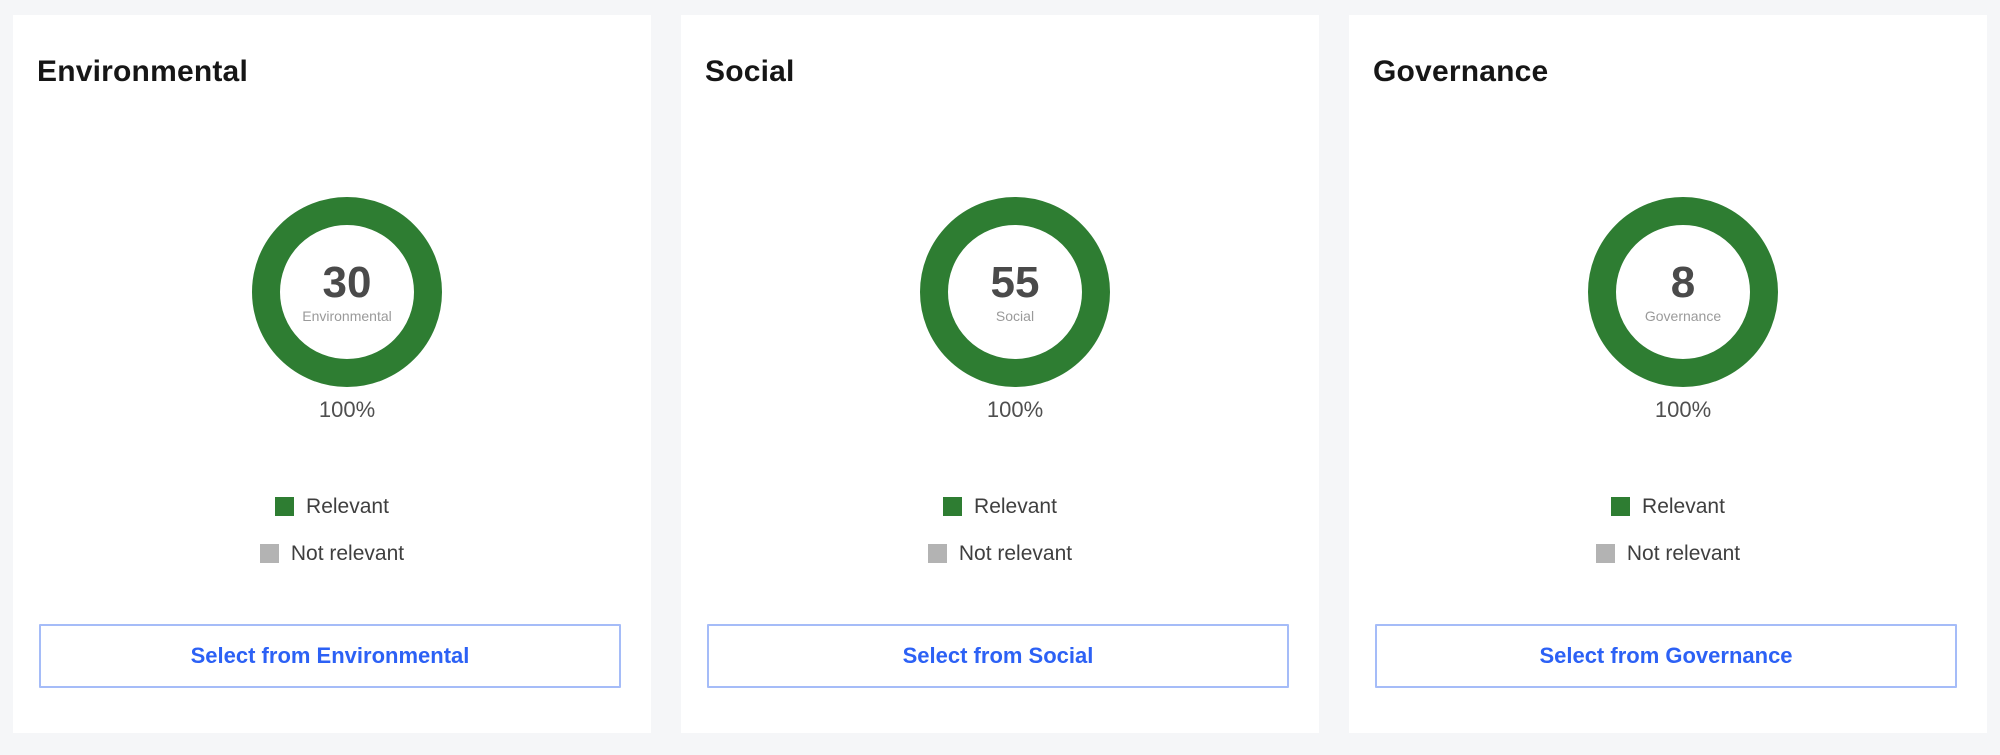 The image size is (2000, 755). What do you see at coordinates (1461, 71) in the screenshot?
I see `card-title-governance: Governance` at bounding box center [1461, 71].